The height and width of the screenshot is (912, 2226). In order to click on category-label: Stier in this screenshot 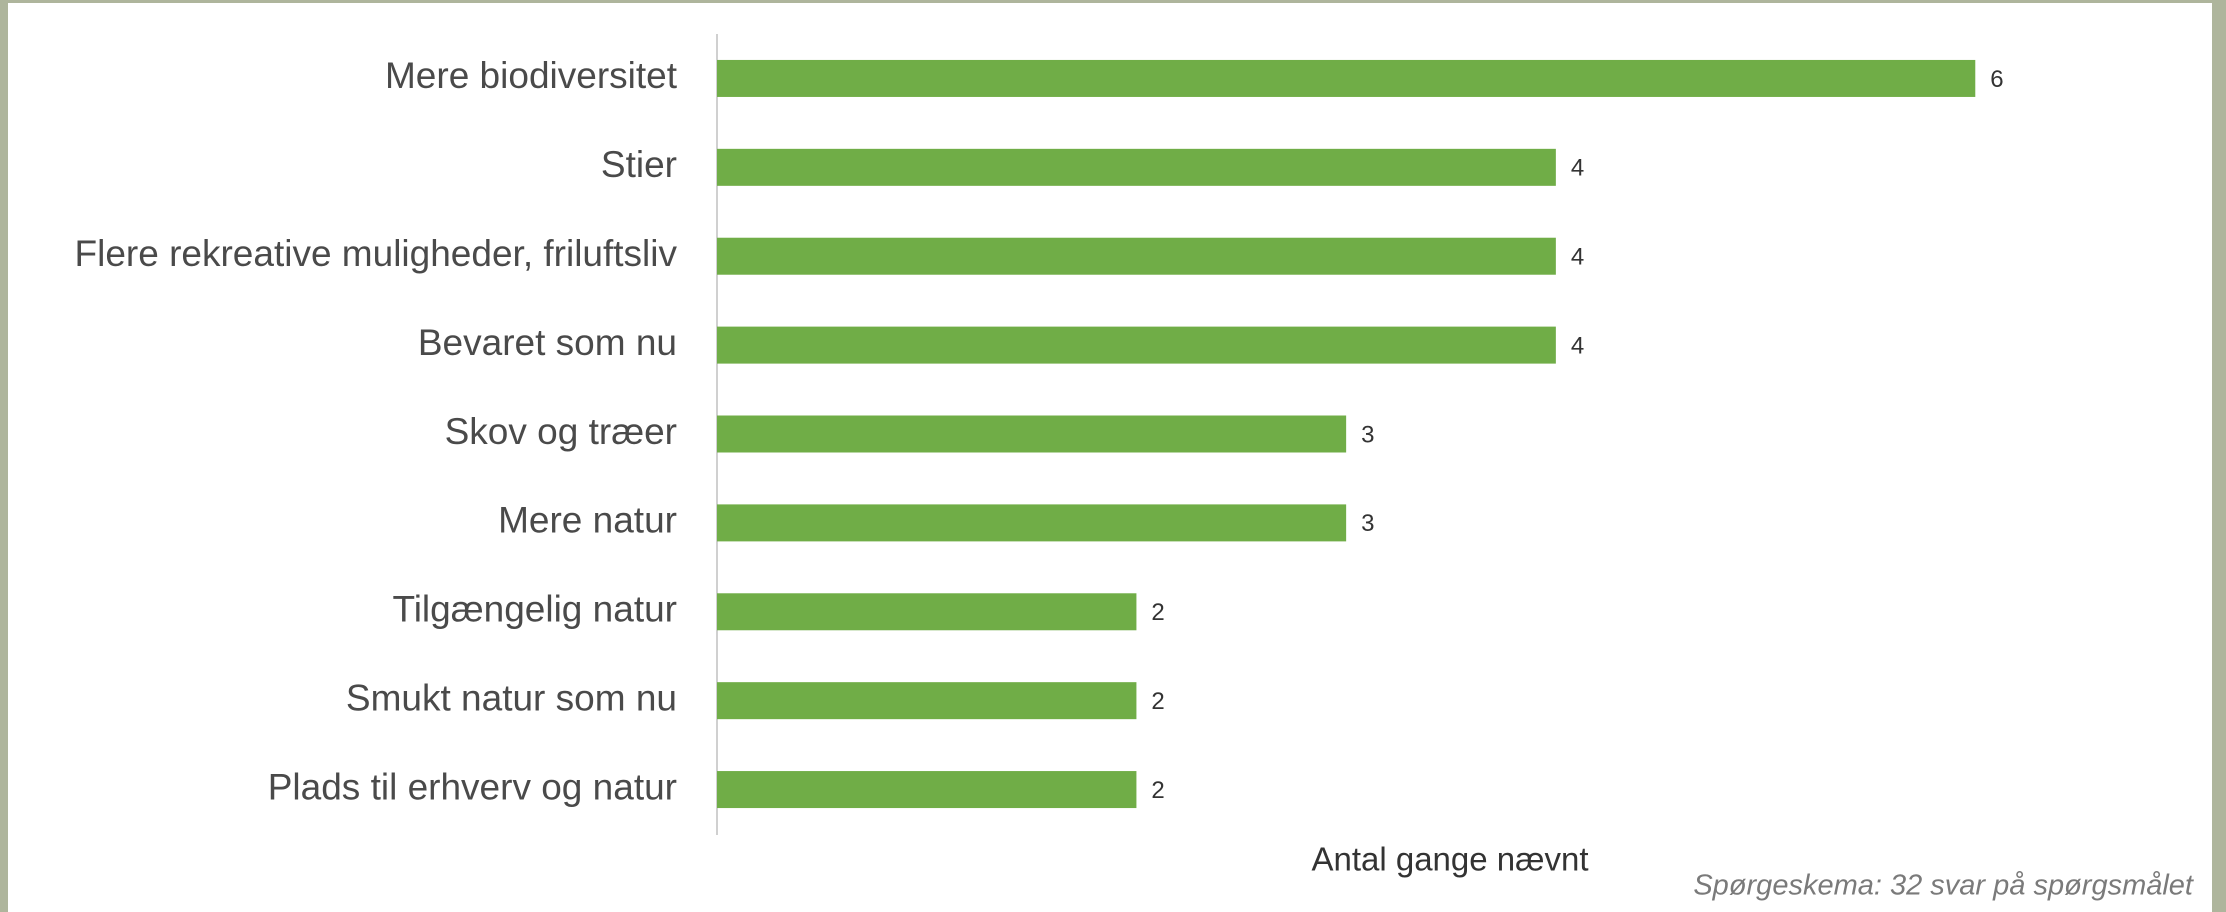, I will do `click(639, 164)`.